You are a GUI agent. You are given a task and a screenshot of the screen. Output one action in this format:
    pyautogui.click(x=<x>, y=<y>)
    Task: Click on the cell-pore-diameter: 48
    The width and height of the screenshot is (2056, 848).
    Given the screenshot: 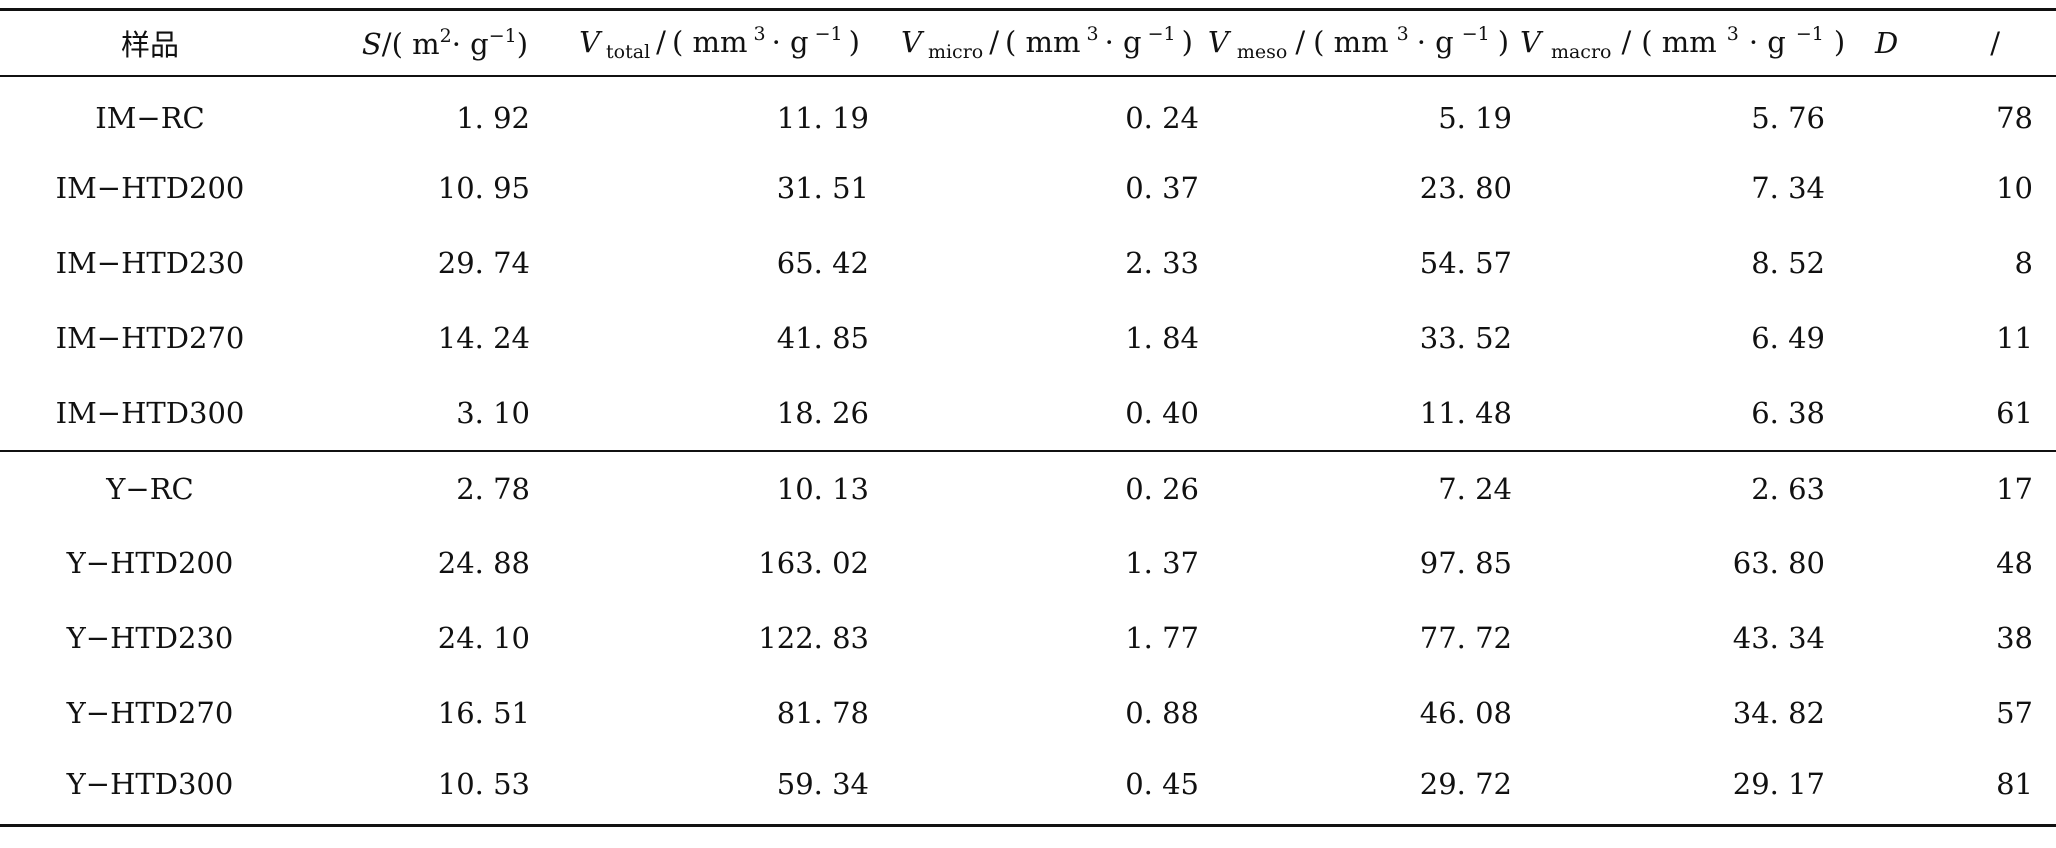 What is the action you would take?
    pyautogui.click(x=2014, y=563)
    